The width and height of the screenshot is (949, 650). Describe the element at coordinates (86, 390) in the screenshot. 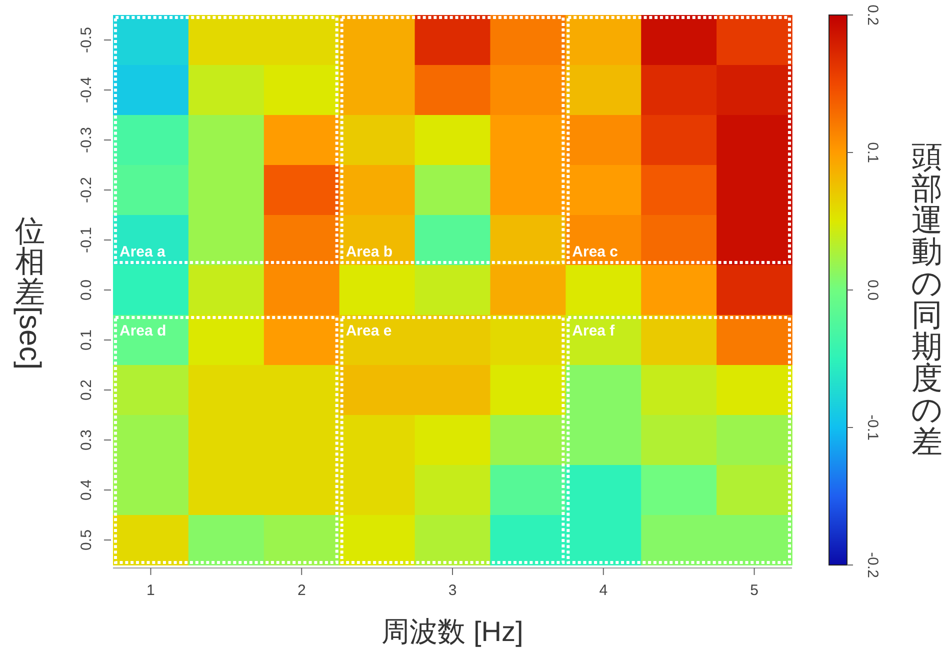

I see `y-tick-label: 0.2` at that location.